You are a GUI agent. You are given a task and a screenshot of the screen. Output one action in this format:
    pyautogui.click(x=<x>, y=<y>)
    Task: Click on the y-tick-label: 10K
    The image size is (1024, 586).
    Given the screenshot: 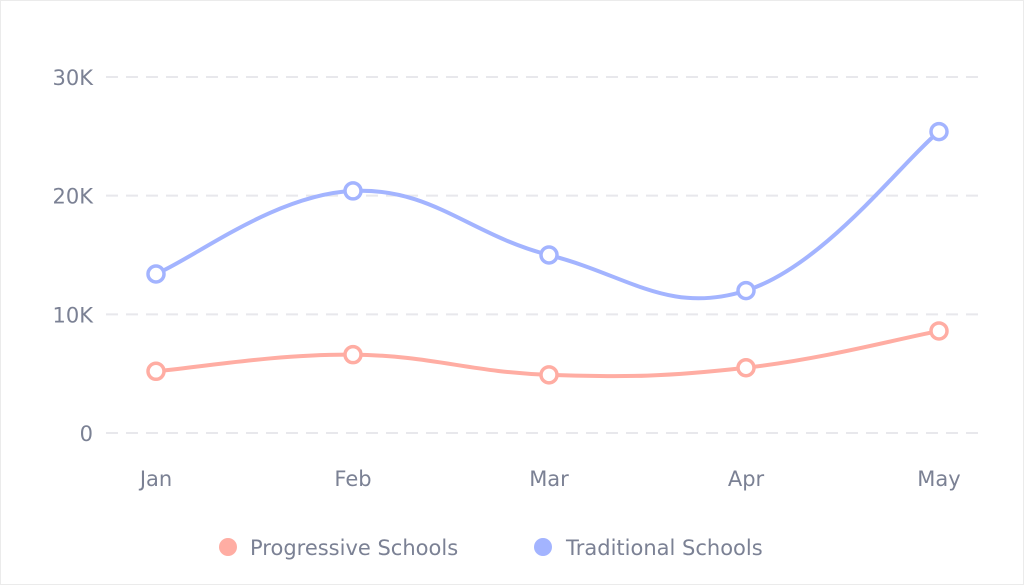 What is the action you would take?
    pyautogui.click(x=74, y=315)
    